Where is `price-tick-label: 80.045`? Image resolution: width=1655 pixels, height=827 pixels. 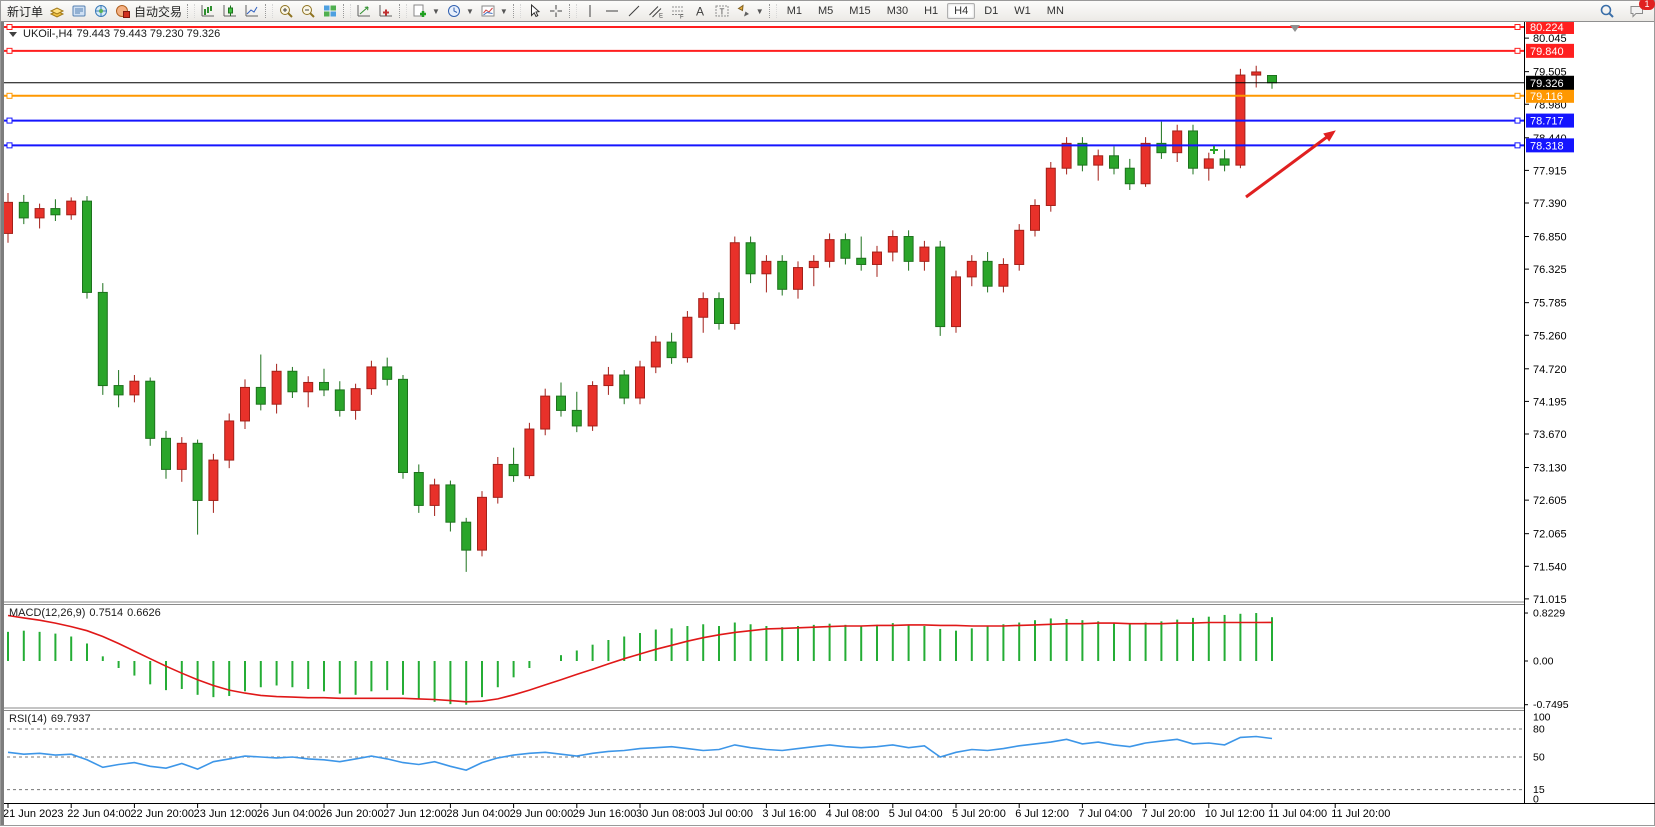 price-tick-label: 80.045 is located at coordinates (1550, 39).